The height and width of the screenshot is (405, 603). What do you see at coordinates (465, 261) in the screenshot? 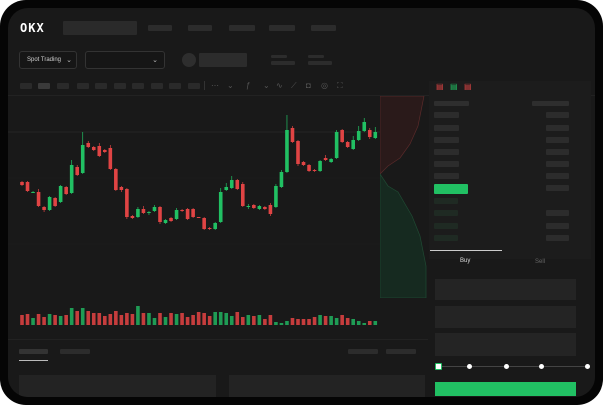
I see `tab-buy: Buy` at bounding box center [465, 261].